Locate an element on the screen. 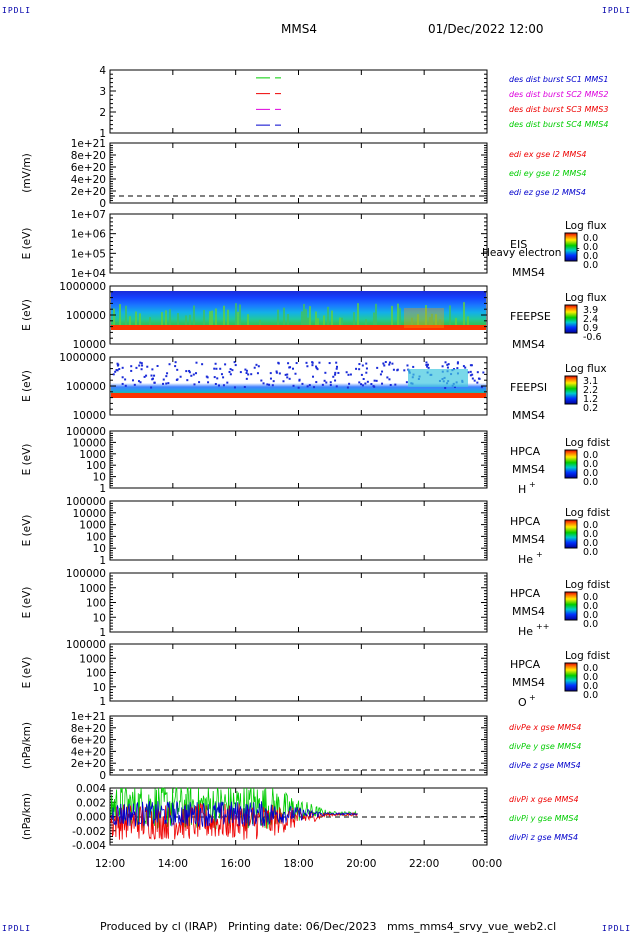 The height and width of the screenshot is (934, 630). instrument-label: FEEPSE is located at coordinates (530, 316).